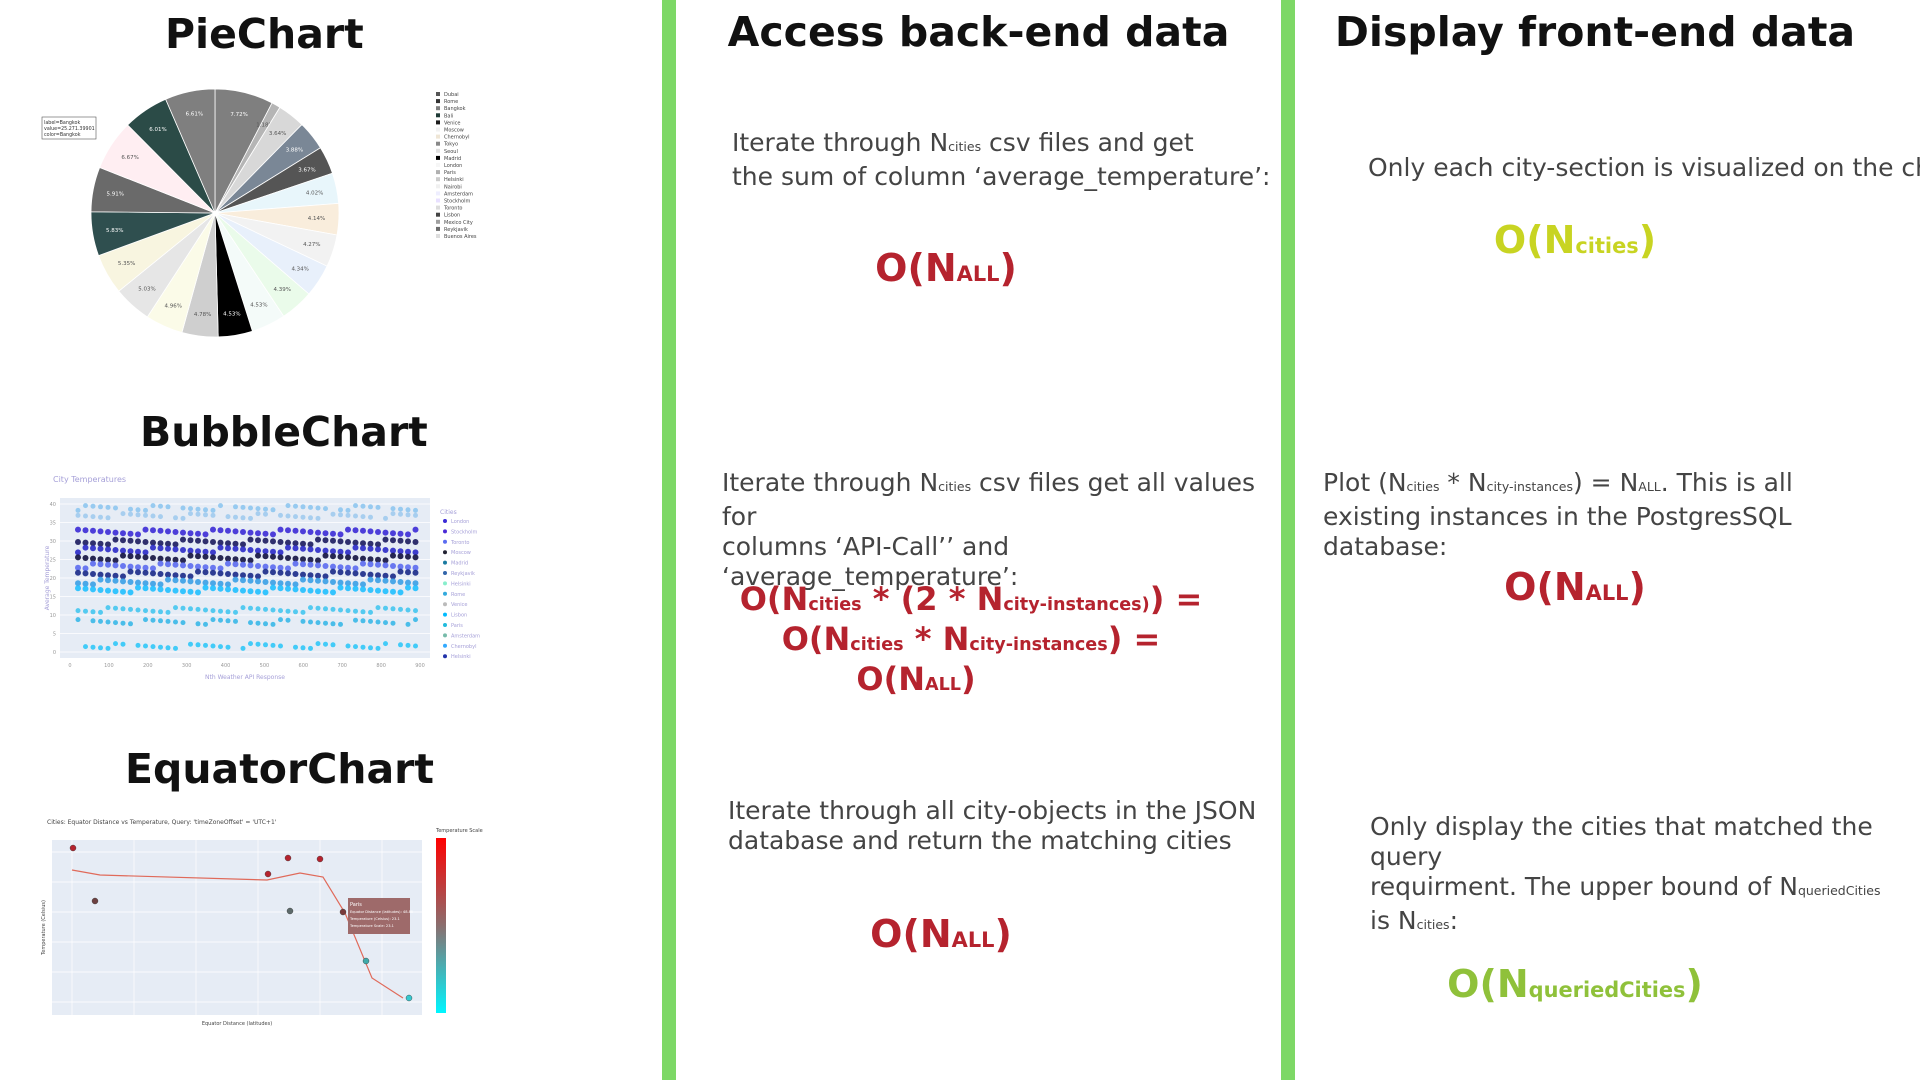 This screenshot has height=1080, width=1920. Describe the element at coordinates (978, 32) in the screenshot. I see `access-backend-heading: Access back-end data` at that location.